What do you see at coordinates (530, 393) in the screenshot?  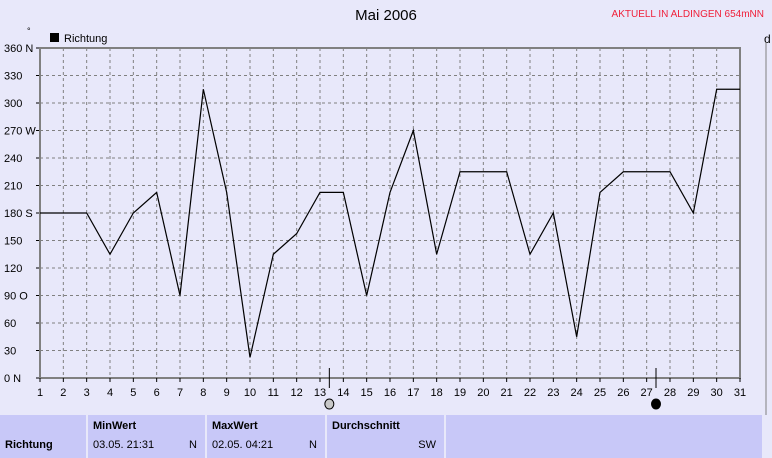 I see `x-tick-label: 22` at bounding box center [530, 393].